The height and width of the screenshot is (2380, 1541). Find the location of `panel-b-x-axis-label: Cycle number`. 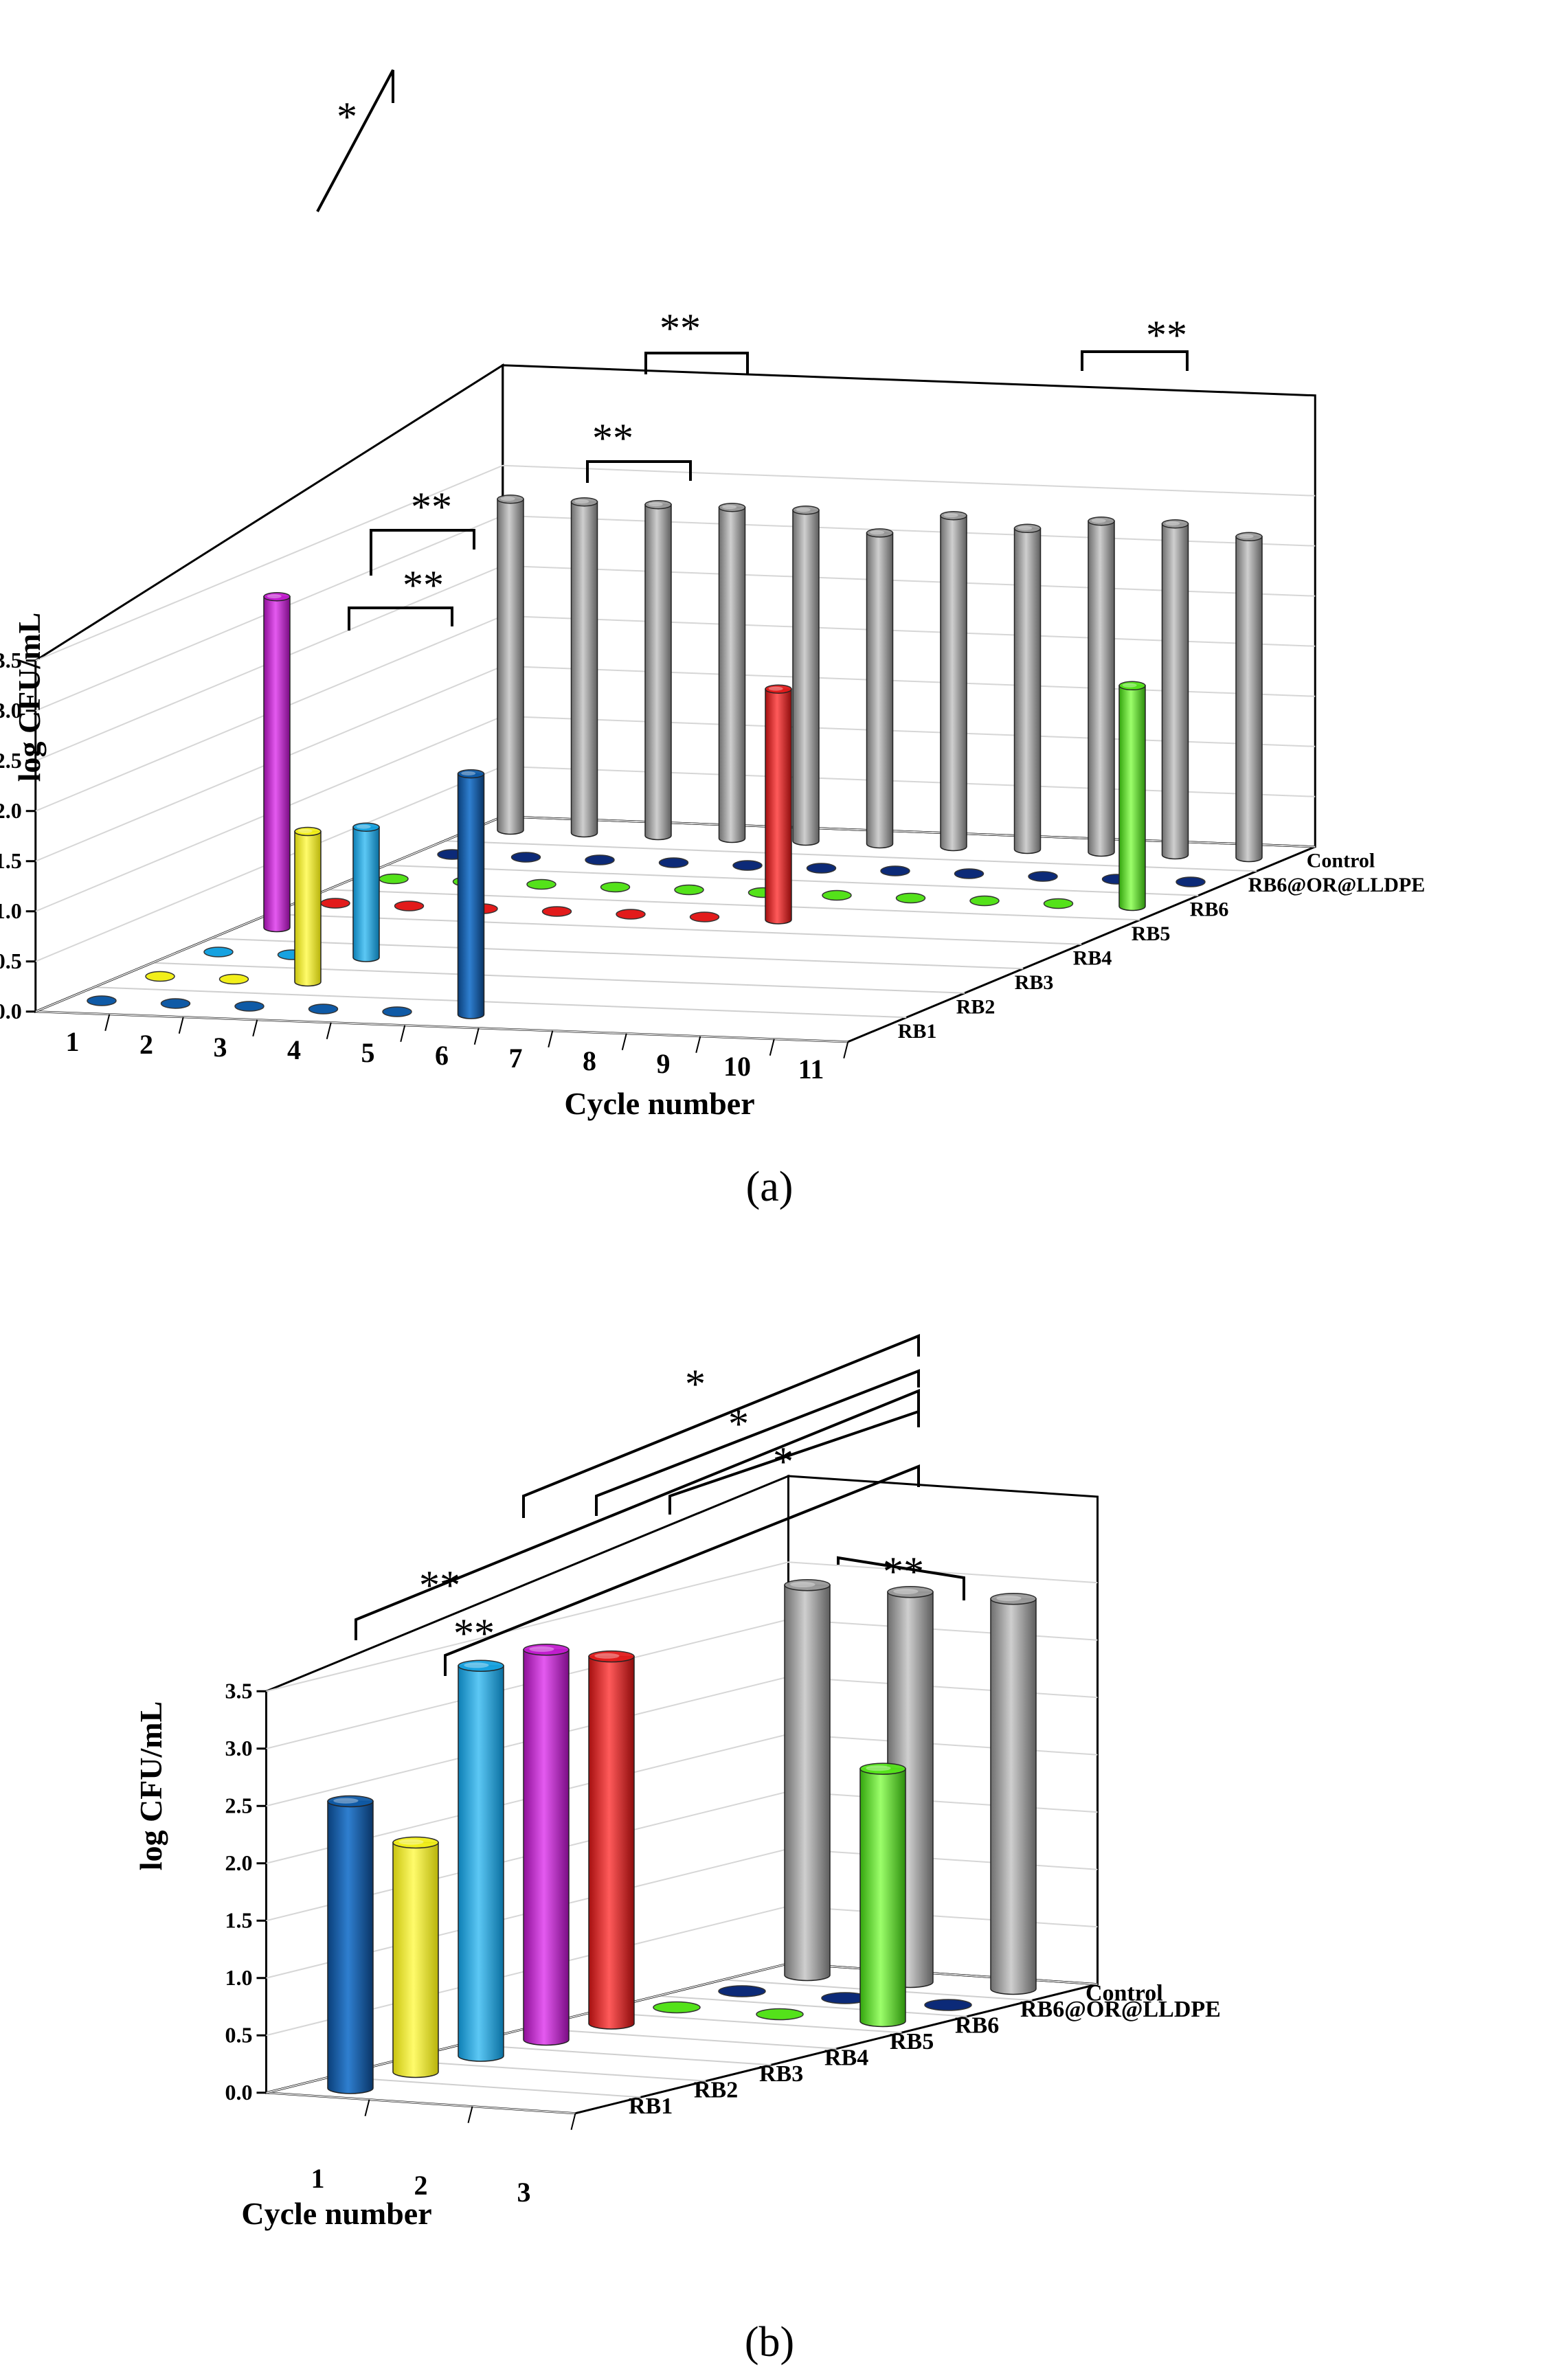

panel-b-x-axis-label: Cycle number is located at coordinates (336, 2213).